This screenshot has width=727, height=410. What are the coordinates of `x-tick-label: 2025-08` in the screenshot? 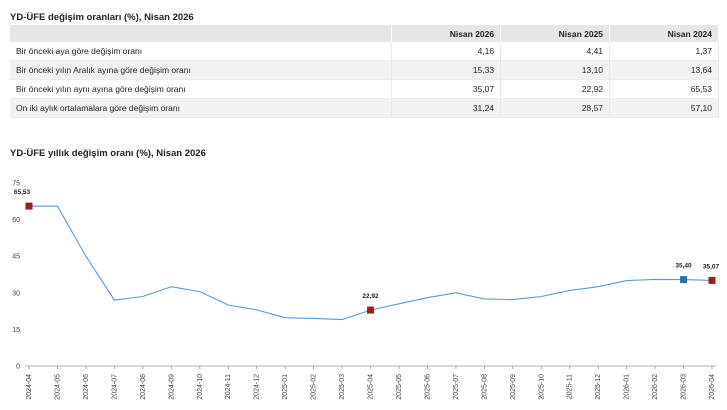 It's located at (484, 387).